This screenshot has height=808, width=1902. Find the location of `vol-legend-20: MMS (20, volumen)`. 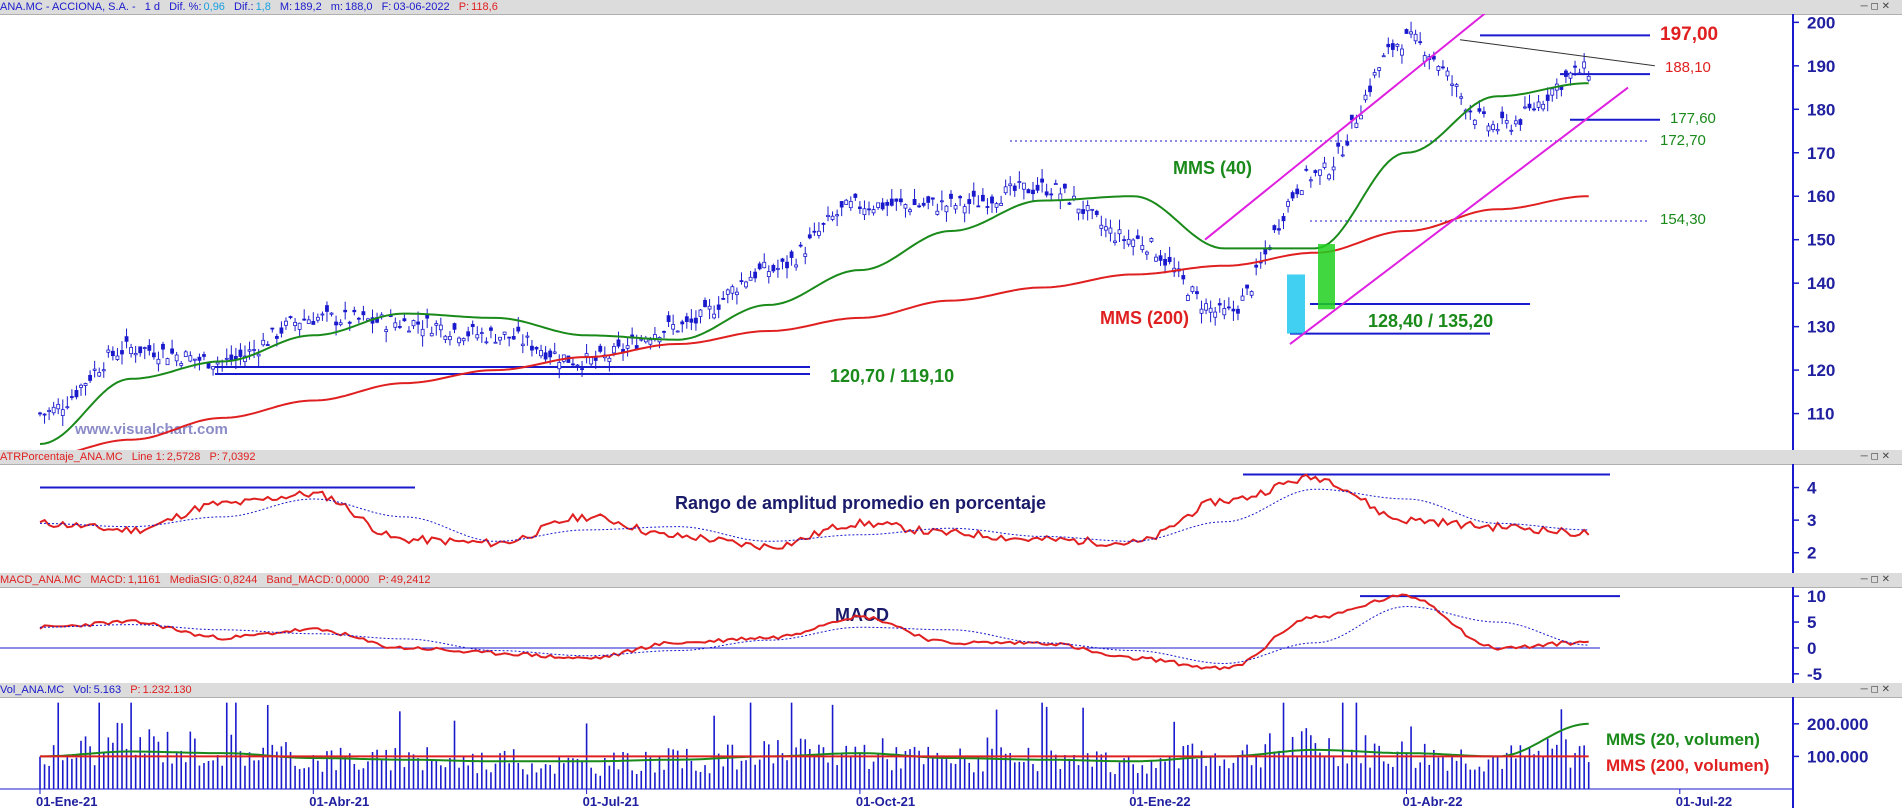

vol-legend-20: MMS (20, volumen) is located at coordinates (1683, 739).